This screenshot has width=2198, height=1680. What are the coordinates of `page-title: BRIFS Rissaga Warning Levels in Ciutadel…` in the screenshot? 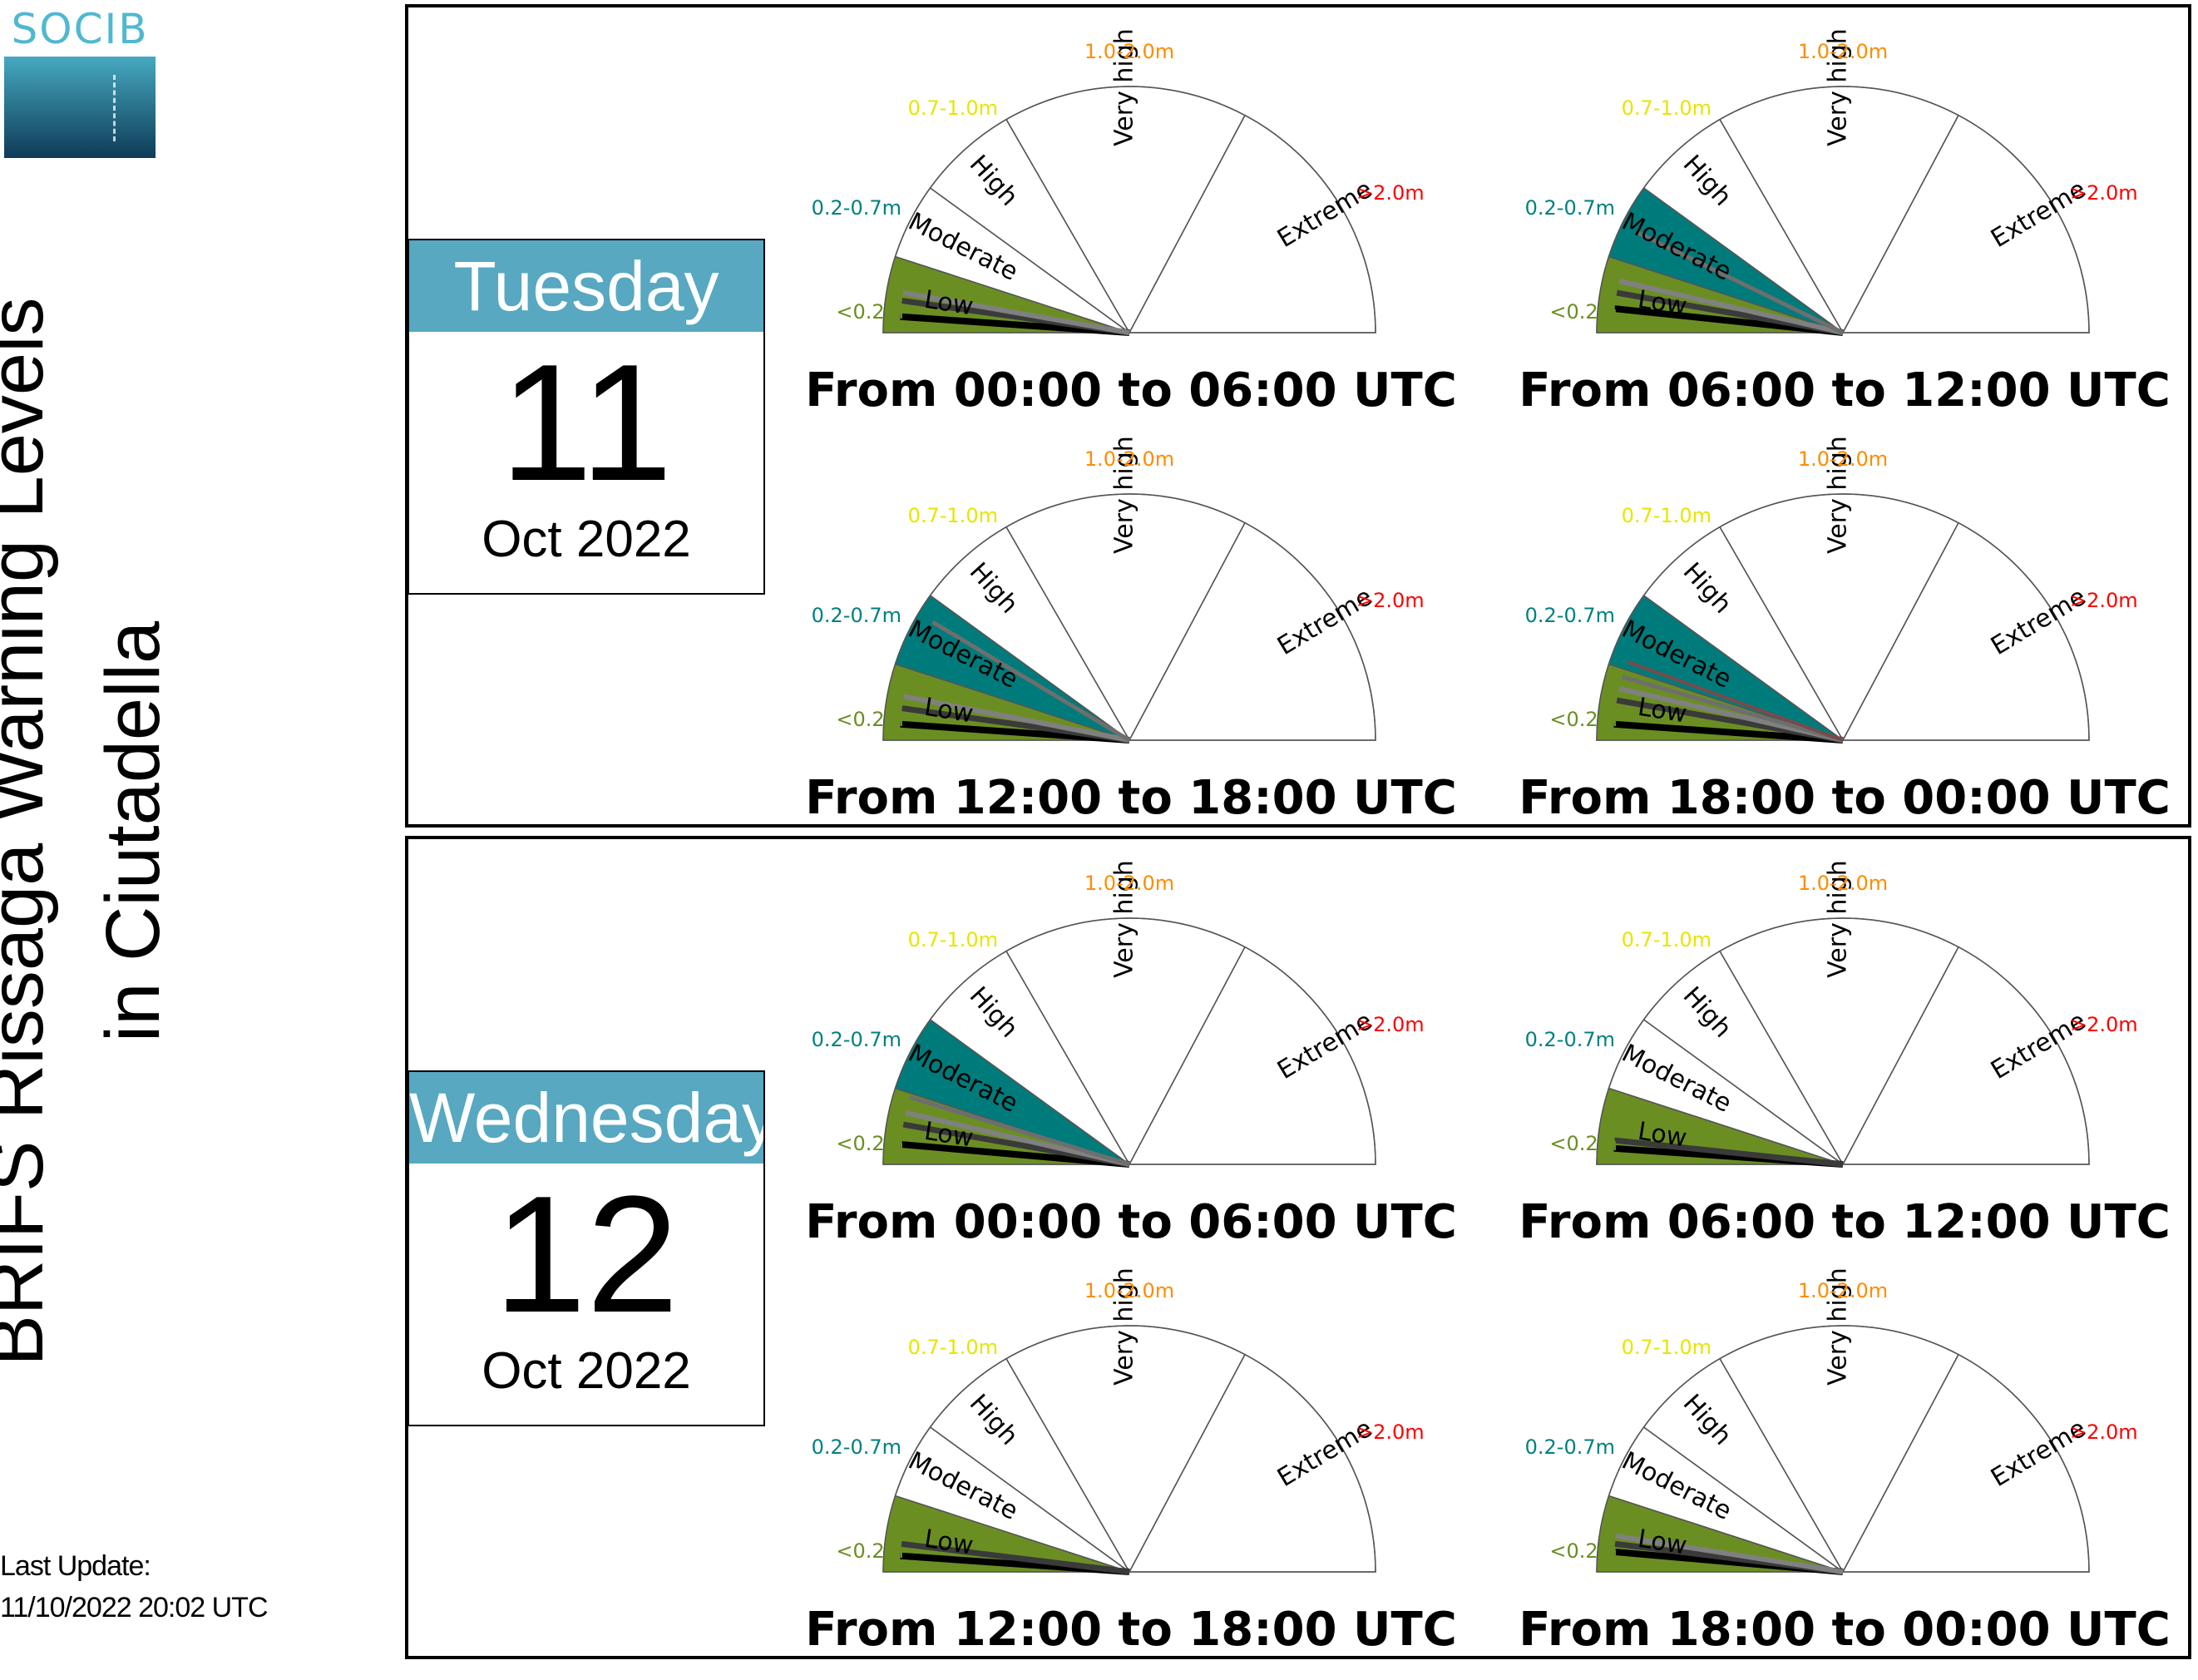 It's located at (95, 832).